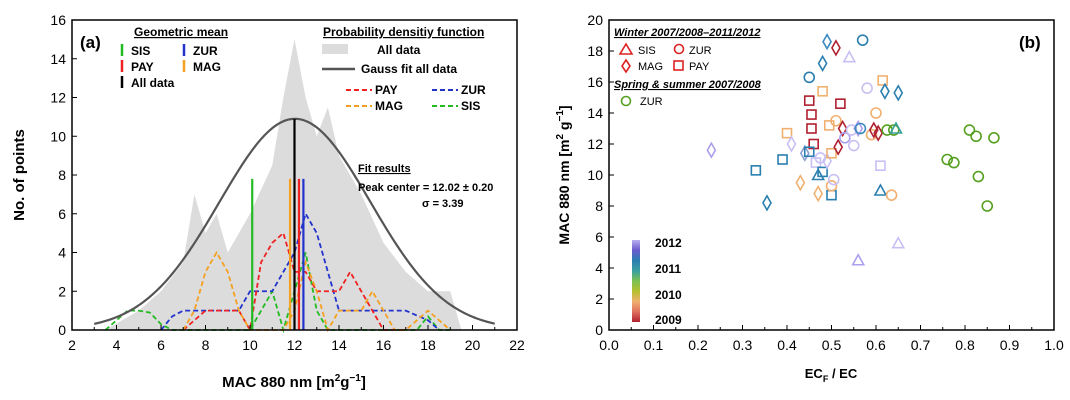 The image size is (1070, 400). Describe the element at coordinates (399, 50) in the screenshot. I see `legend-pdf-all-label: All data` at that location.